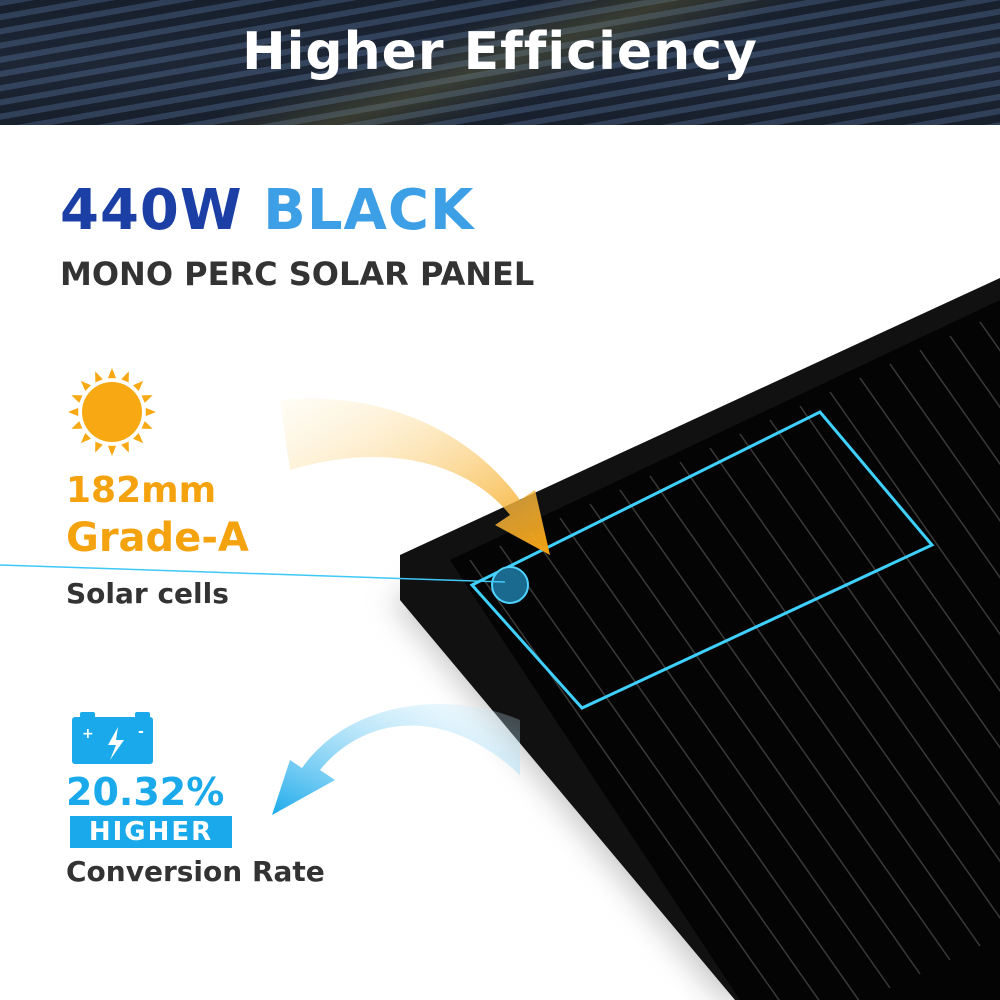 This screenshot has height=1000, width=1000. Describe the element at coordinates (702, 560) in the screenshot. I see `highlight-frame` at that location.